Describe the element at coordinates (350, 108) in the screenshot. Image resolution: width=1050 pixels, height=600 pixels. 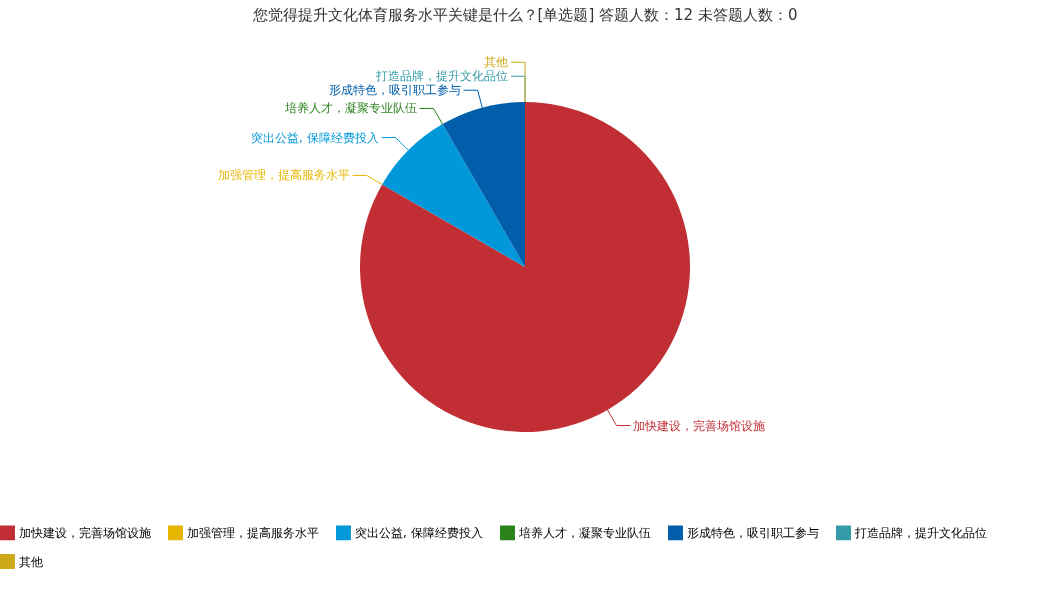
I see `category-label: 培养人才，凝聚专业队伍` at that location.